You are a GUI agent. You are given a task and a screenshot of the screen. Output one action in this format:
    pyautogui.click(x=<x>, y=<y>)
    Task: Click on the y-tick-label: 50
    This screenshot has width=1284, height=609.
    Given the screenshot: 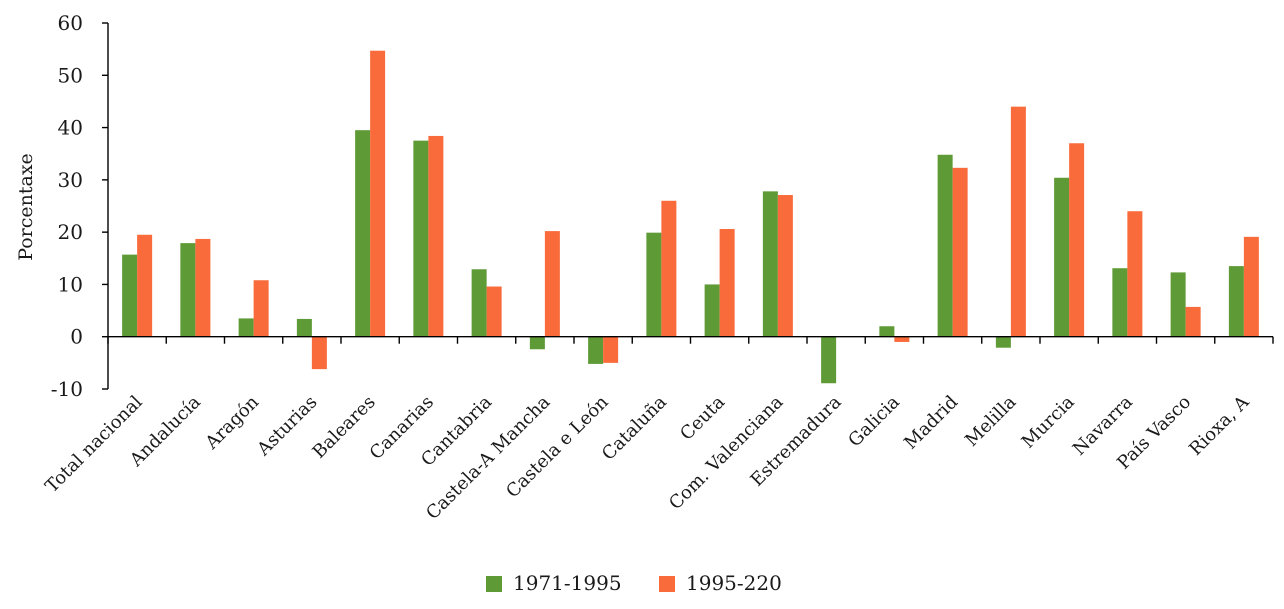 What is the action you would take?
    pyautogui.click(x=70, y=75)
    